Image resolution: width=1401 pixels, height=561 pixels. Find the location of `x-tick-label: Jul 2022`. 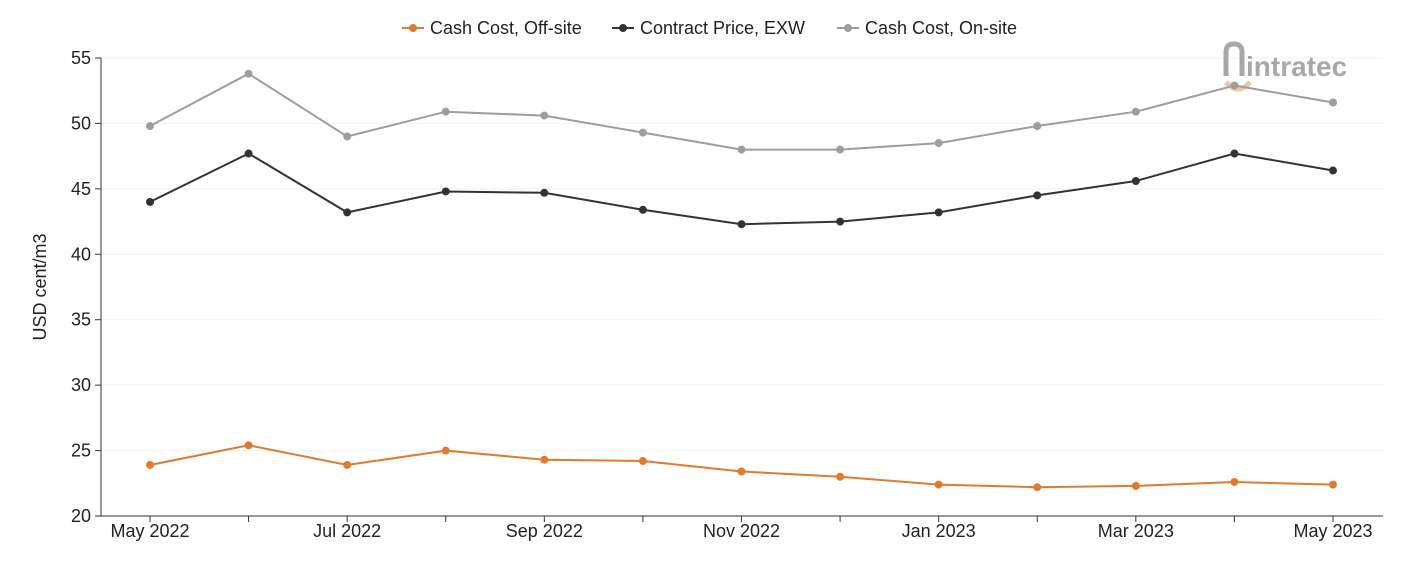

x-tick-label: Jul 2022 is located at coordinates (347, 531).